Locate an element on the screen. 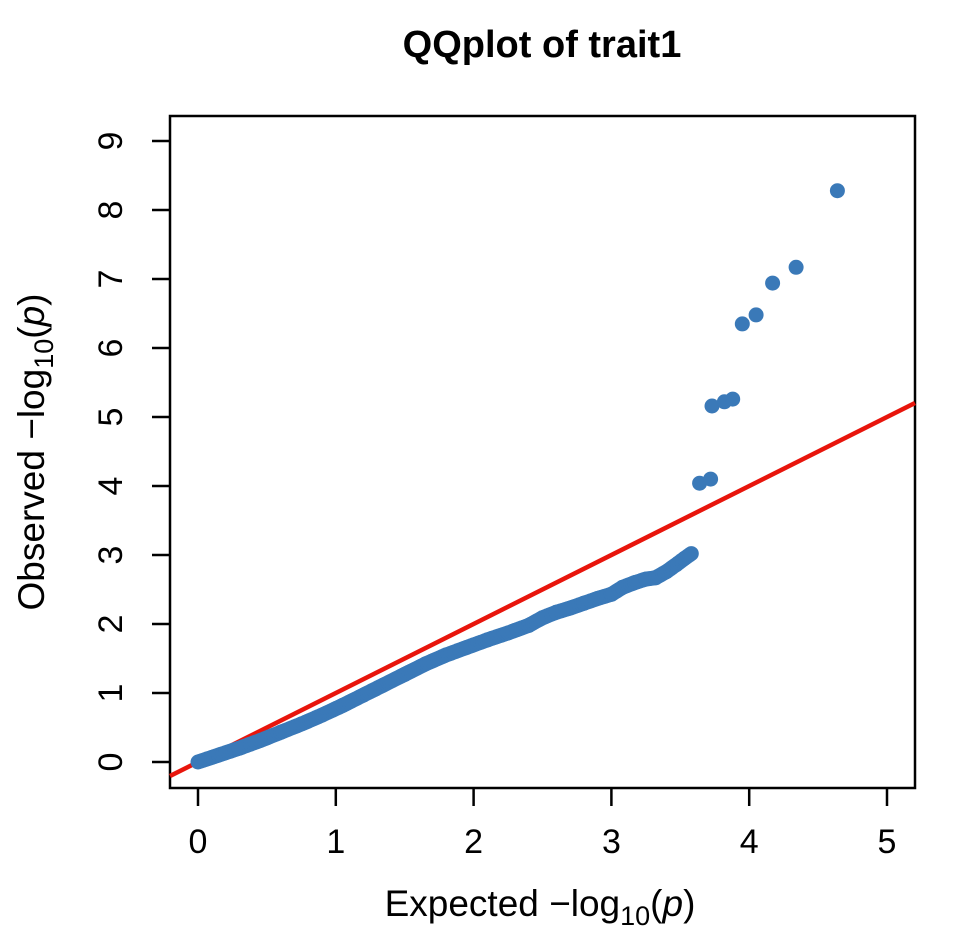  x-tick-label: 0 is located at coordinates (198, 842).